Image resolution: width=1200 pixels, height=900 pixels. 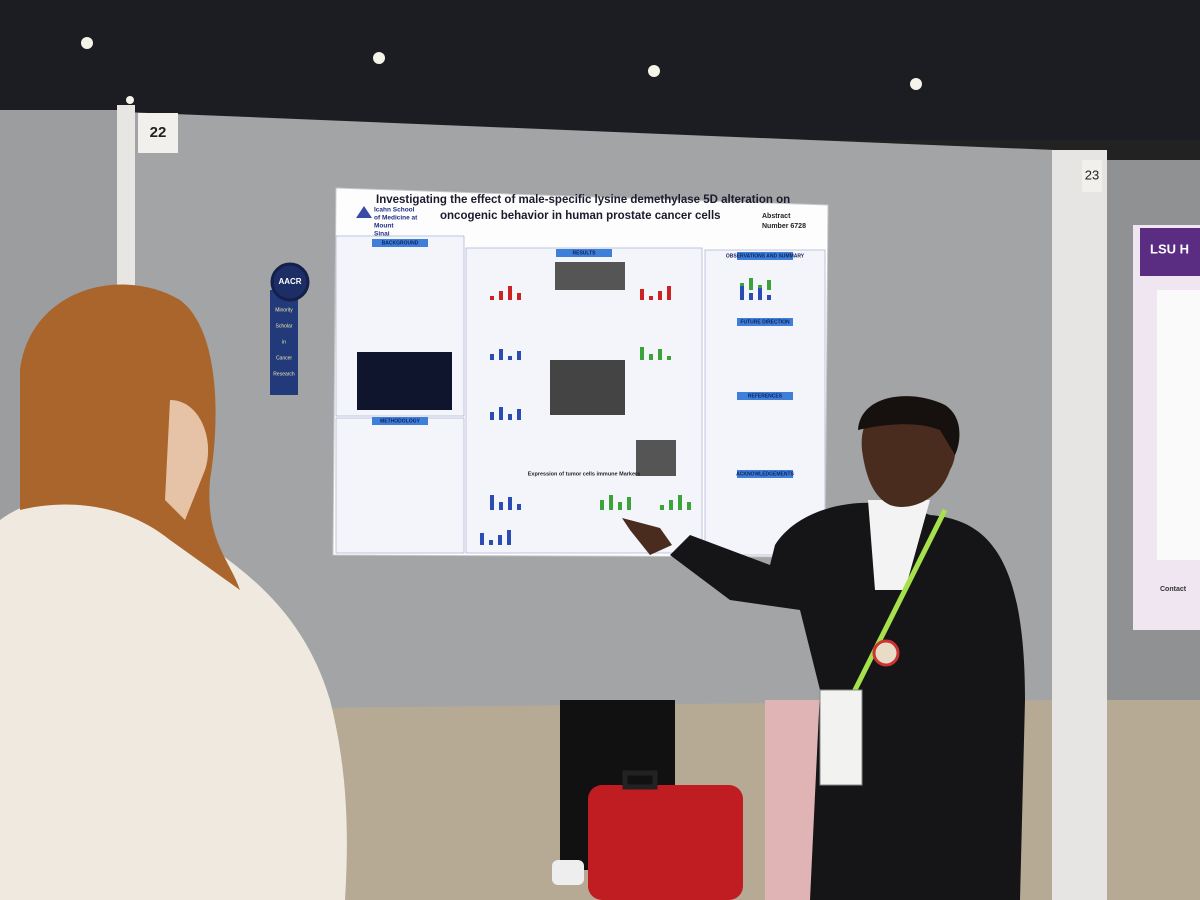 I want to click on viewer-jacket, so click(x=173, y=696).